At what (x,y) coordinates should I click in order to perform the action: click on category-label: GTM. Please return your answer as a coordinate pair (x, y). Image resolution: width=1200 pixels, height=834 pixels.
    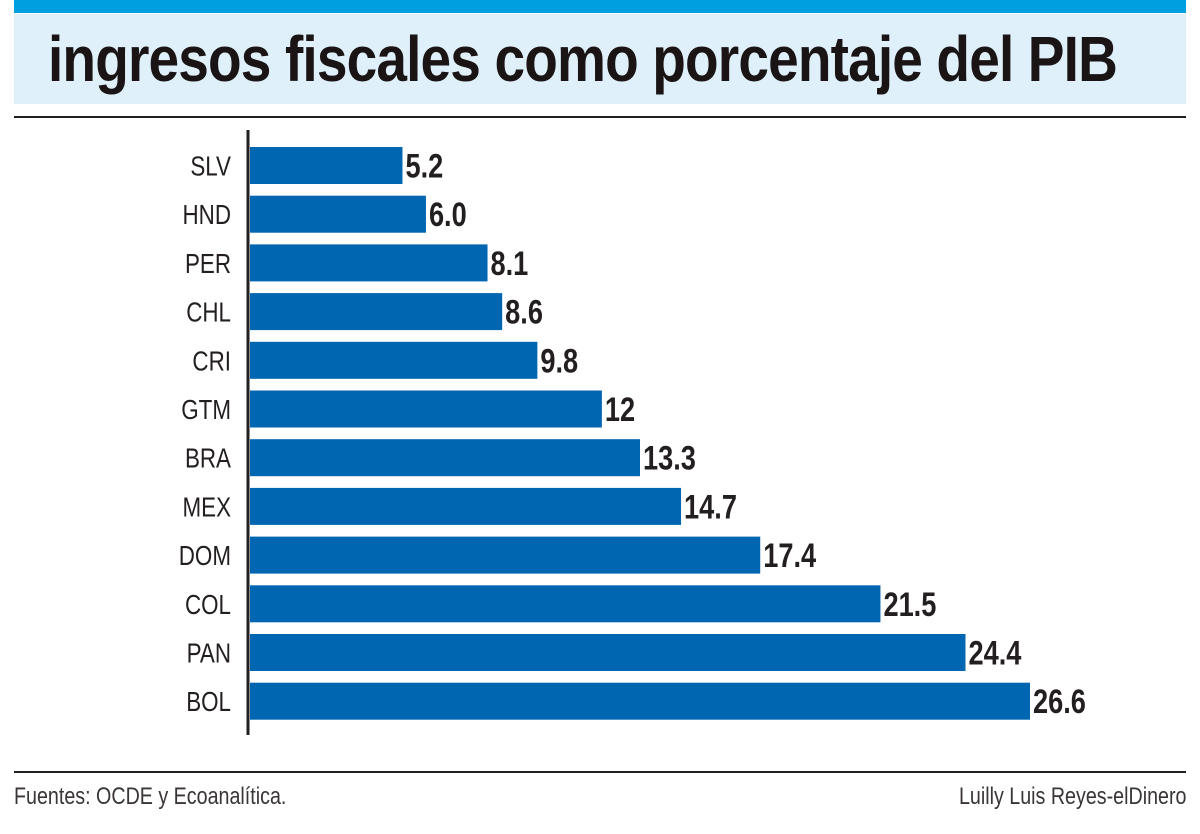
    Looking at the image, I should click on (206, 410).